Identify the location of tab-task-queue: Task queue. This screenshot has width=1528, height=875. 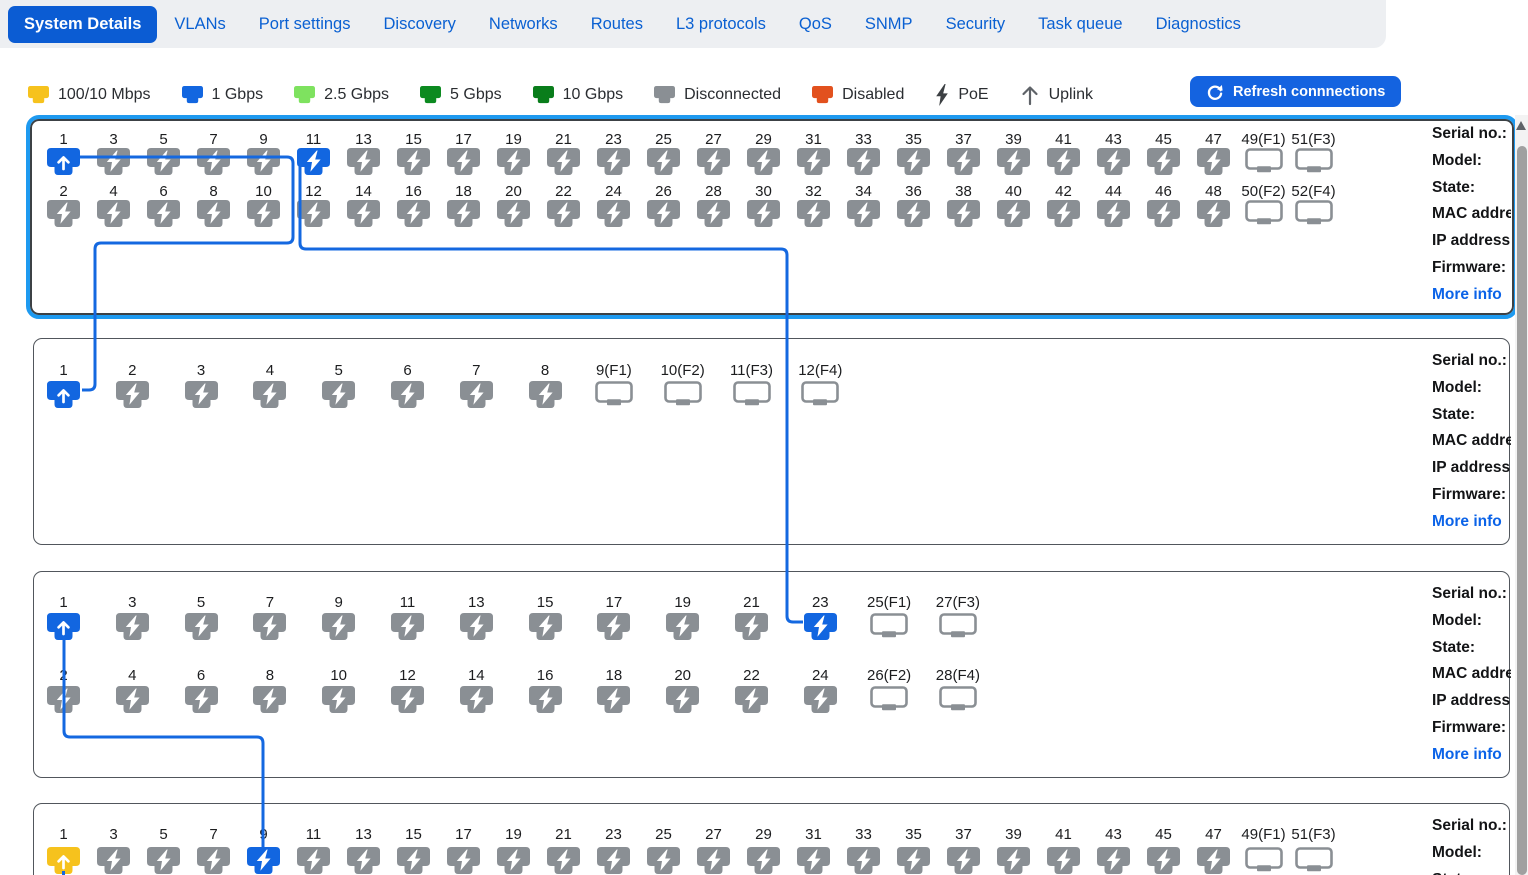
(1080, 23).